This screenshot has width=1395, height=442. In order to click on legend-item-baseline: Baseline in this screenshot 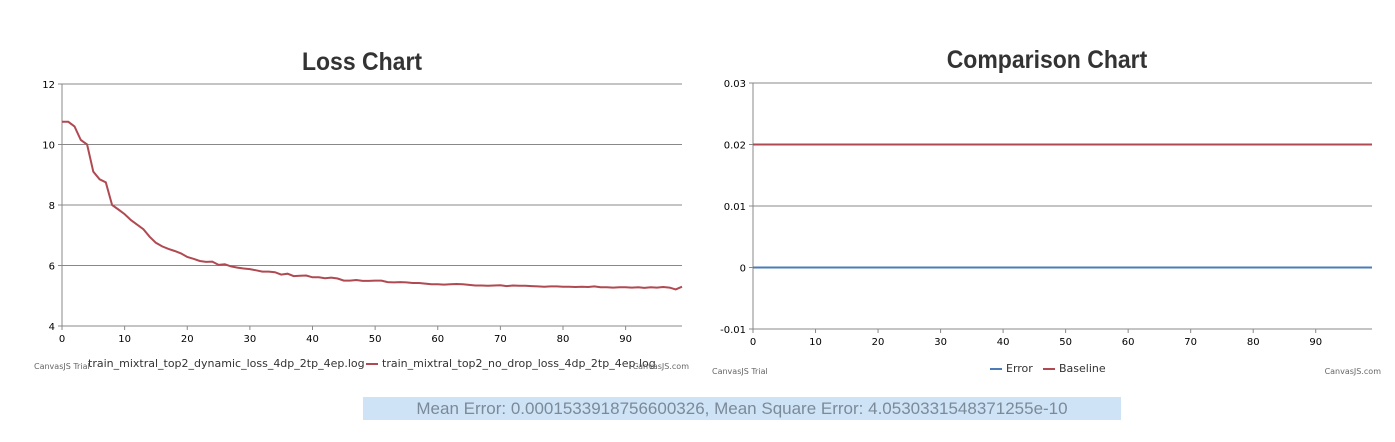, I will do `click(1082, 368)`.